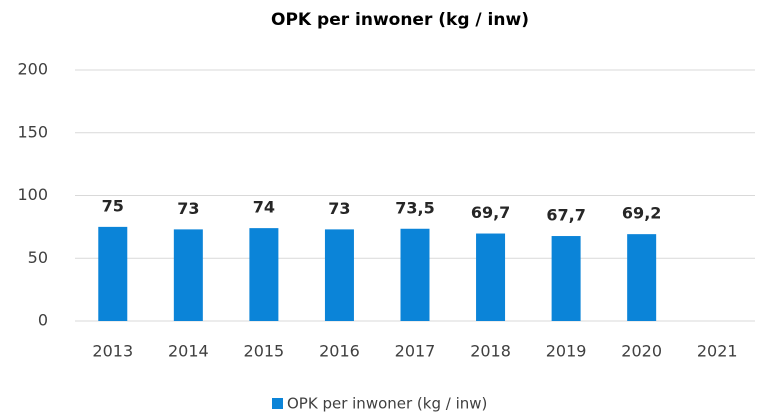 The image size is (761, 419). Describe the element at coordinates (415, 351) in the screenshot. I see `x-tick-label: 2017` at that location.